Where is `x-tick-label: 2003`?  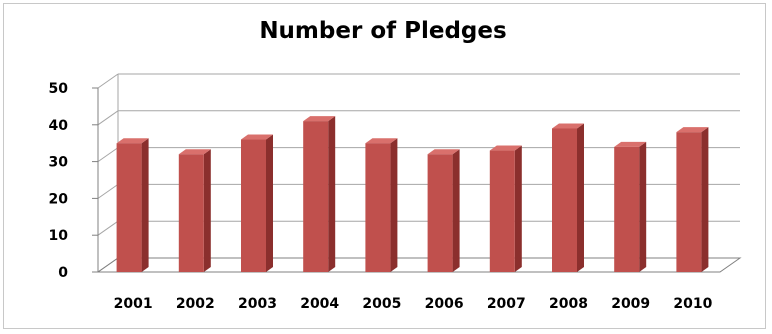 x-tick-label: 2003 is located at coordinates (257, 304).